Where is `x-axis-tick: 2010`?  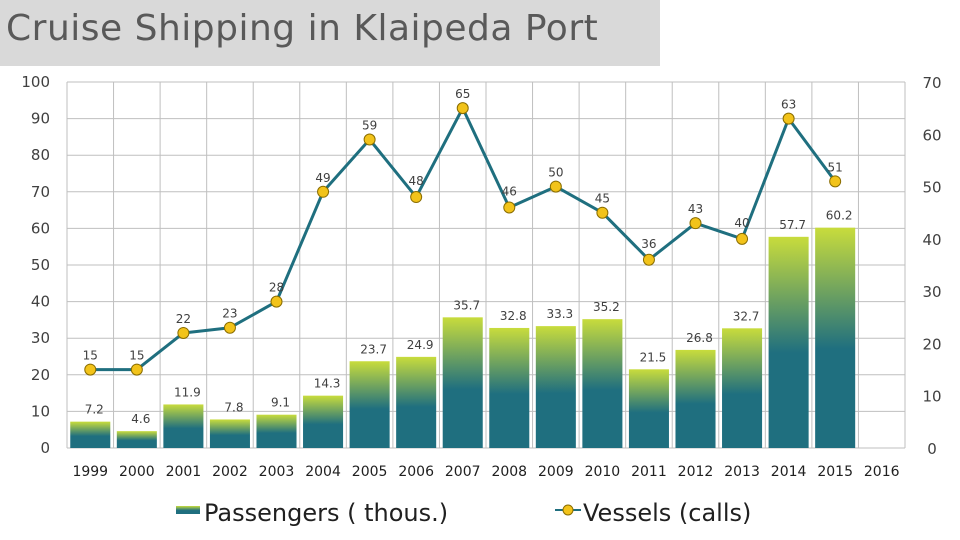 x-axis-tick: 2010 is located at coordinates (603, 472).